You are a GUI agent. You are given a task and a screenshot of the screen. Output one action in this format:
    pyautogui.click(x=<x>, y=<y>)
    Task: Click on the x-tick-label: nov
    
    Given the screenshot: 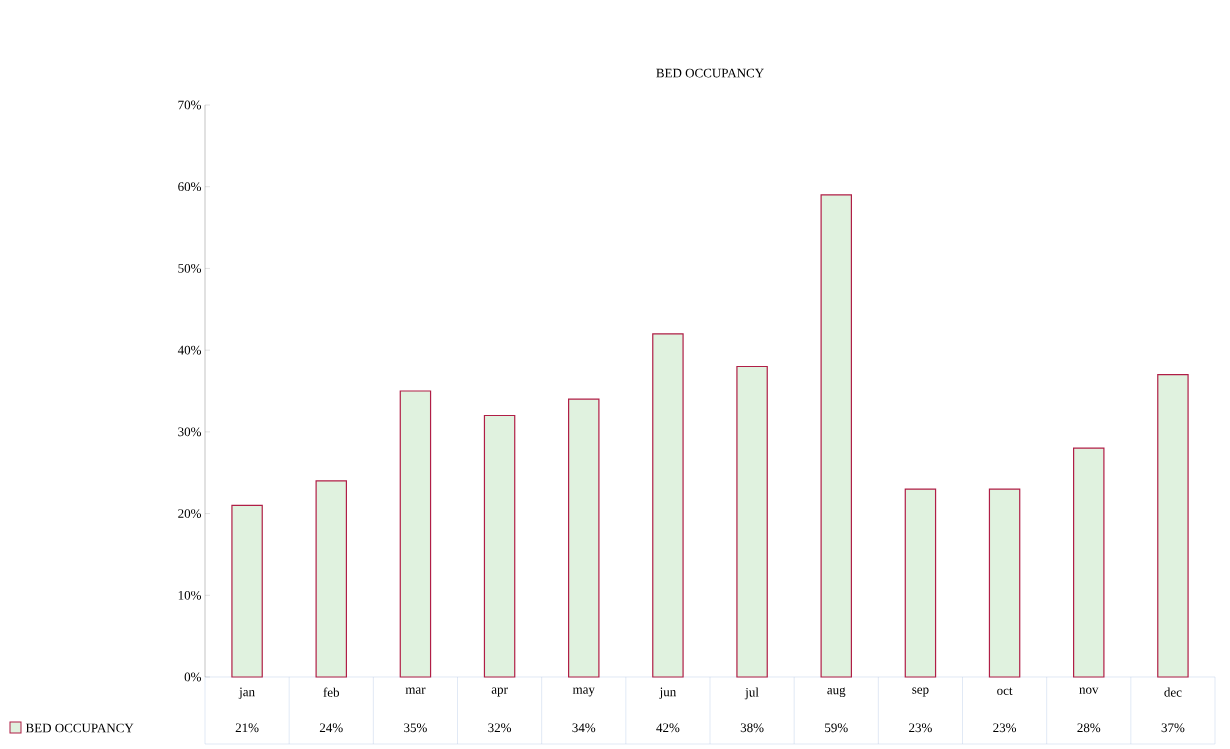 What is the action you would take?
    pyautogui.click(x=1089, y=690)
    